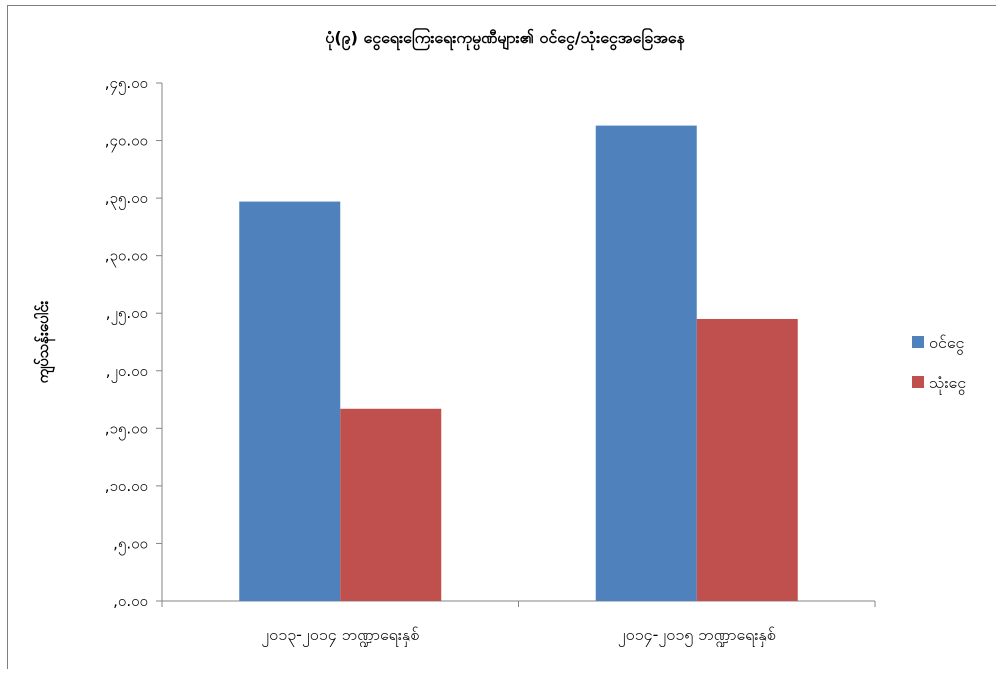 This screenshot has width=1001, height=674. I want to click on y-tick-label: ,၃၀.၀၀, so click(126, 257).